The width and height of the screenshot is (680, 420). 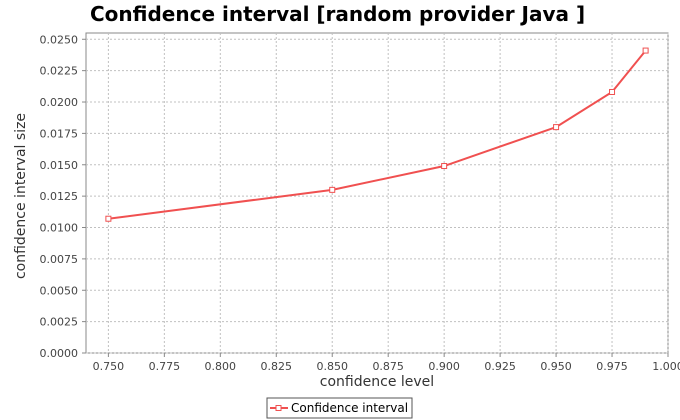 What do you see at coordinates (556, 366) in the screenshot?
I see `x-tick-label: 0.950` at bounding box center [556, 366].